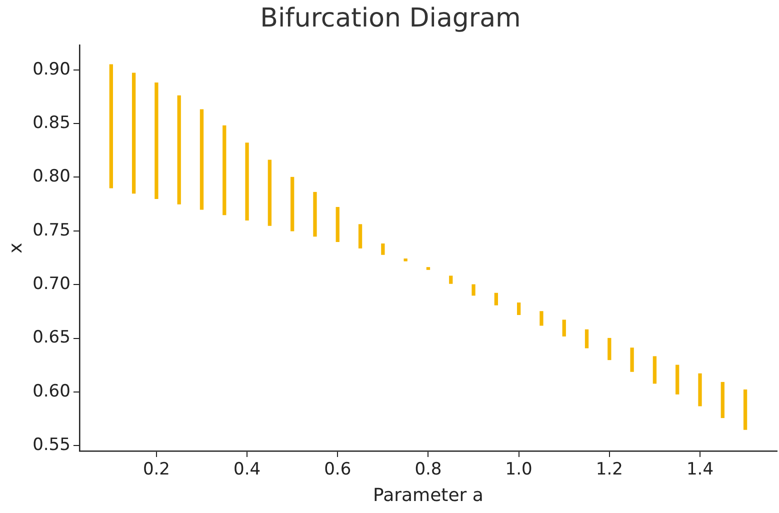 The image size is (779, 513). What do you see at coordinates (247, 470) in the screenshot?
I see `x-tick-label: 0.4` at bounding box center [247, 470].